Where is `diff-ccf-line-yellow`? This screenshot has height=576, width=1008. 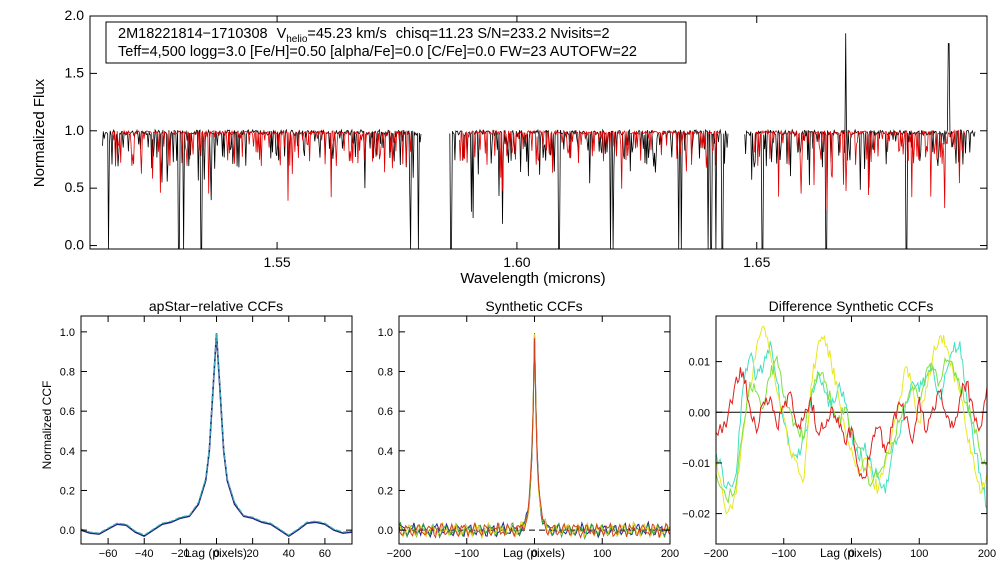
diff-ccf-line-yellow is located at coordinates (851, 420).